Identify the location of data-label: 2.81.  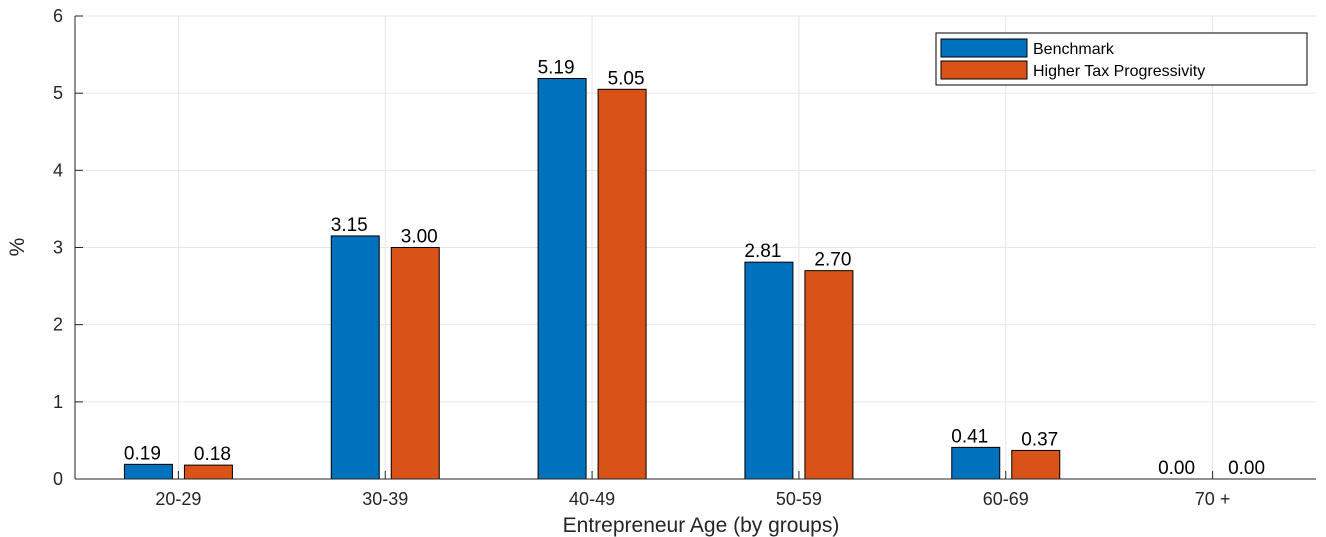
(762, 251).